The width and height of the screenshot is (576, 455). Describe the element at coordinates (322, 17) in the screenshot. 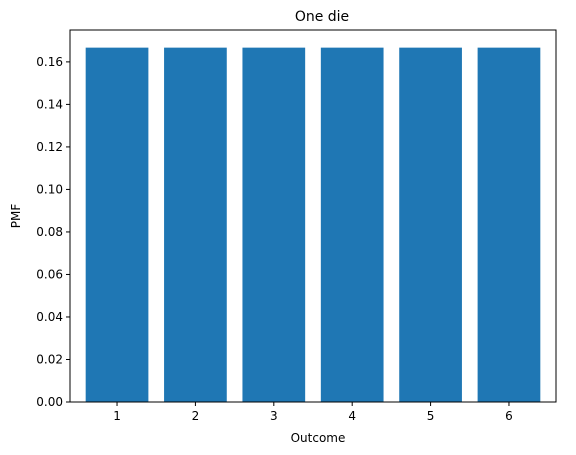

I see `chart-title: One die` at that location.